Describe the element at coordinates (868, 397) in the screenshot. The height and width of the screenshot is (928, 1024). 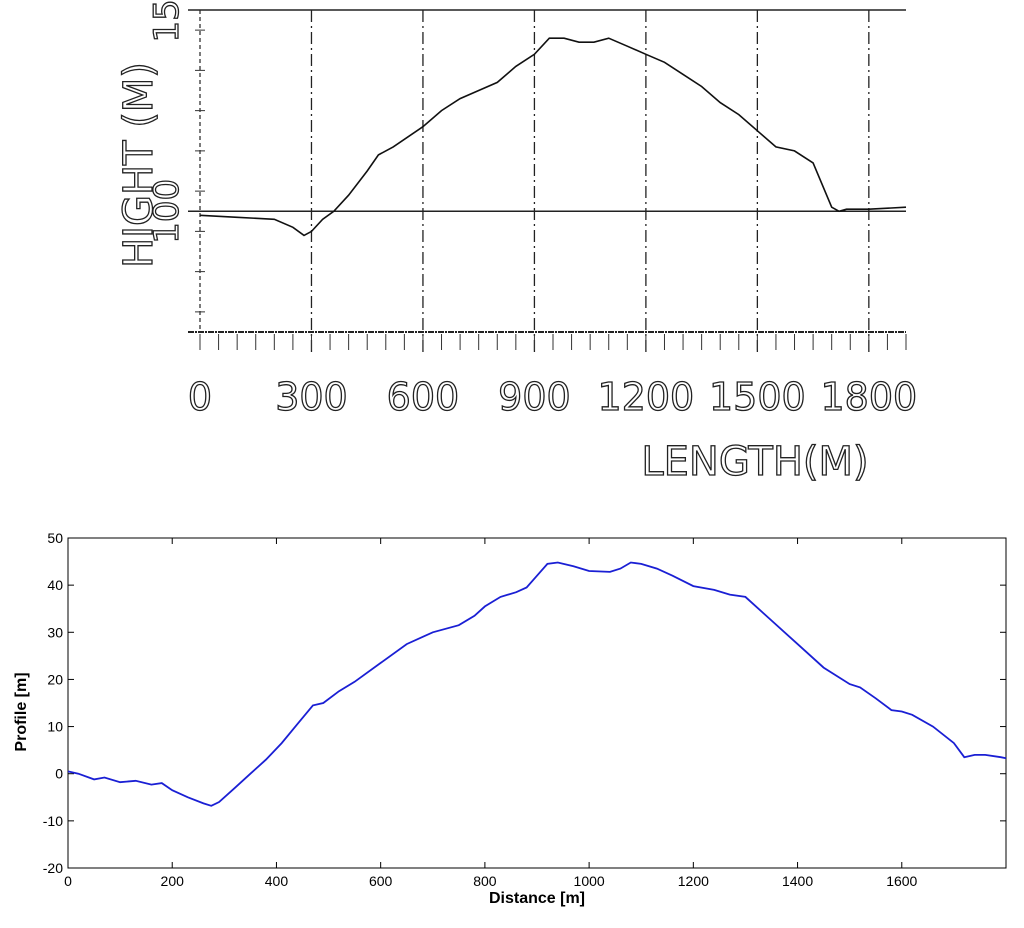
I see `top-x-tick-label: 1800` at that location.